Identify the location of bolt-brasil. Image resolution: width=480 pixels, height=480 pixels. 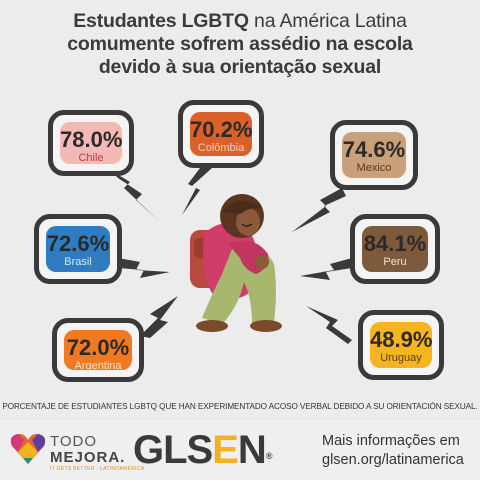
(144, 268).